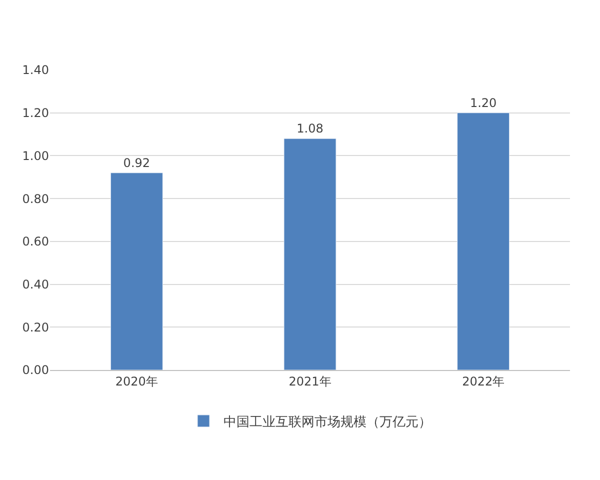 This screenshot has width=600, height=480. I want to click on y-tick-label: 0.80, so click(35, 199).